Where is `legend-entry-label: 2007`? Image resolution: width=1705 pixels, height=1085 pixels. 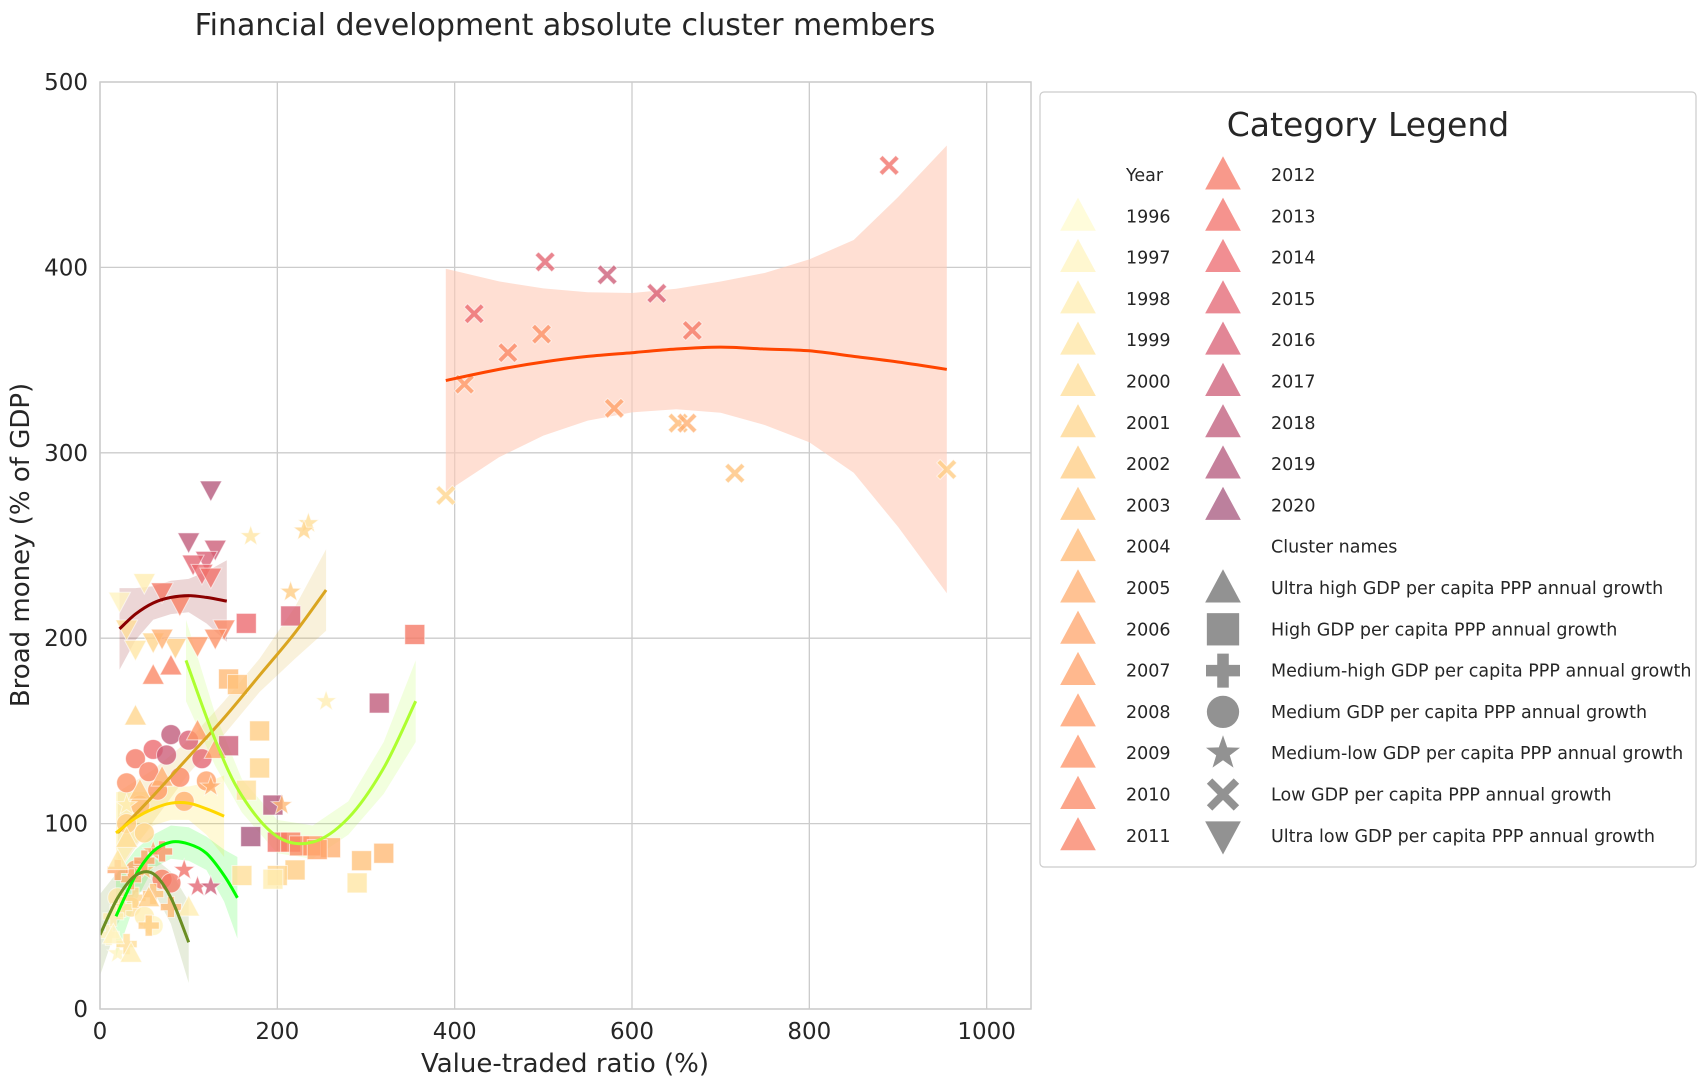
legend-entry-label: 2007 is located at coordinates (1148, 672).